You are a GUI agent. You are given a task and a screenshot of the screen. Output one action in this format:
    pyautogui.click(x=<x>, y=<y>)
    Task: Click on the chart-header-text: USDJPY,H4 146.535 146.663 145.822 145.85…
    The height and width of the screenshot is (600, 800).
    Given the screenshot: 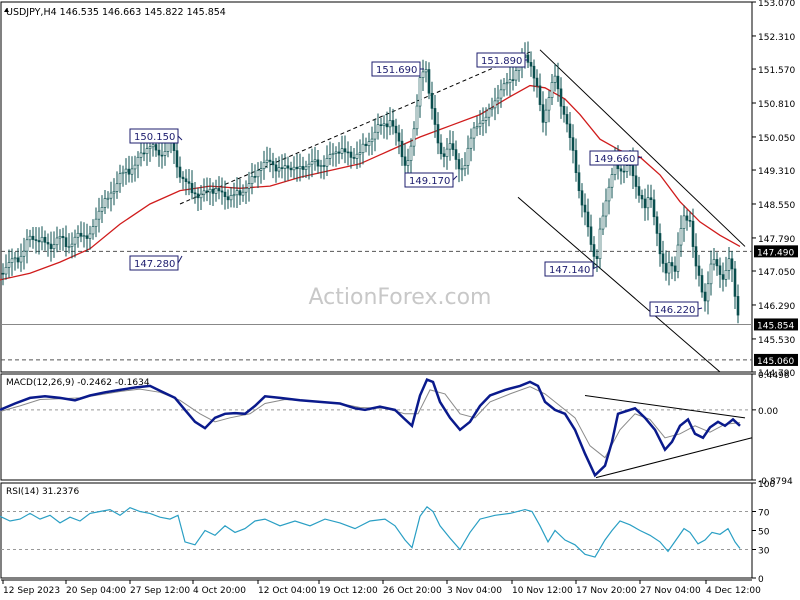 What is the action you would take?
    pyautogui.click(x=116, y=12)
    